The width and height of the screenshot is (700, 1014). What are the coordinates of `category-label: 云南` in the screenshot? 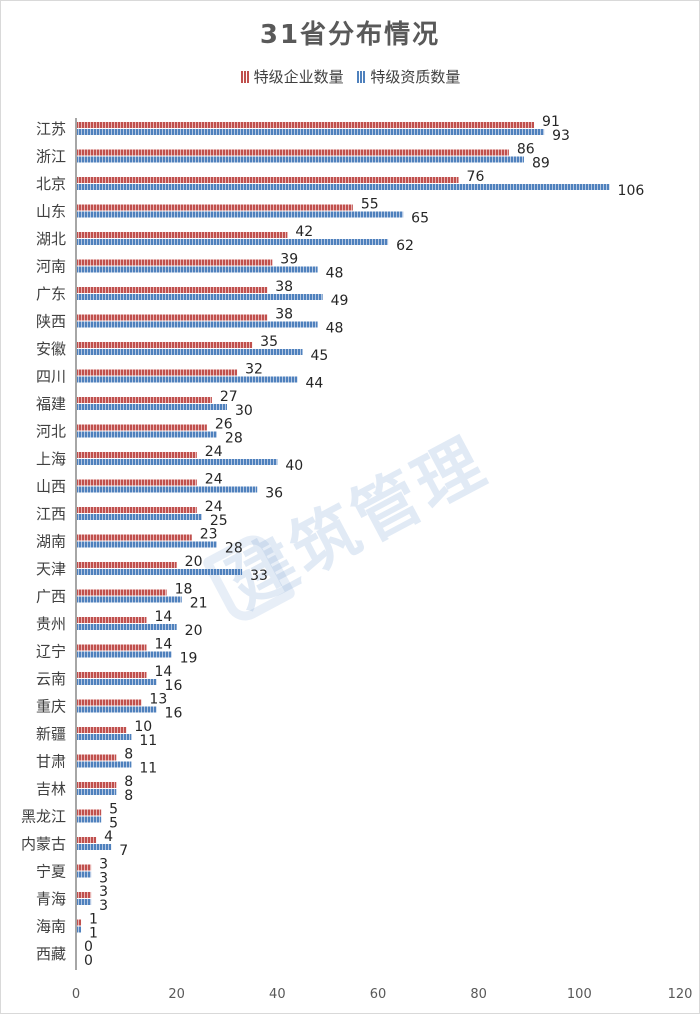 It's located at (51, 679).